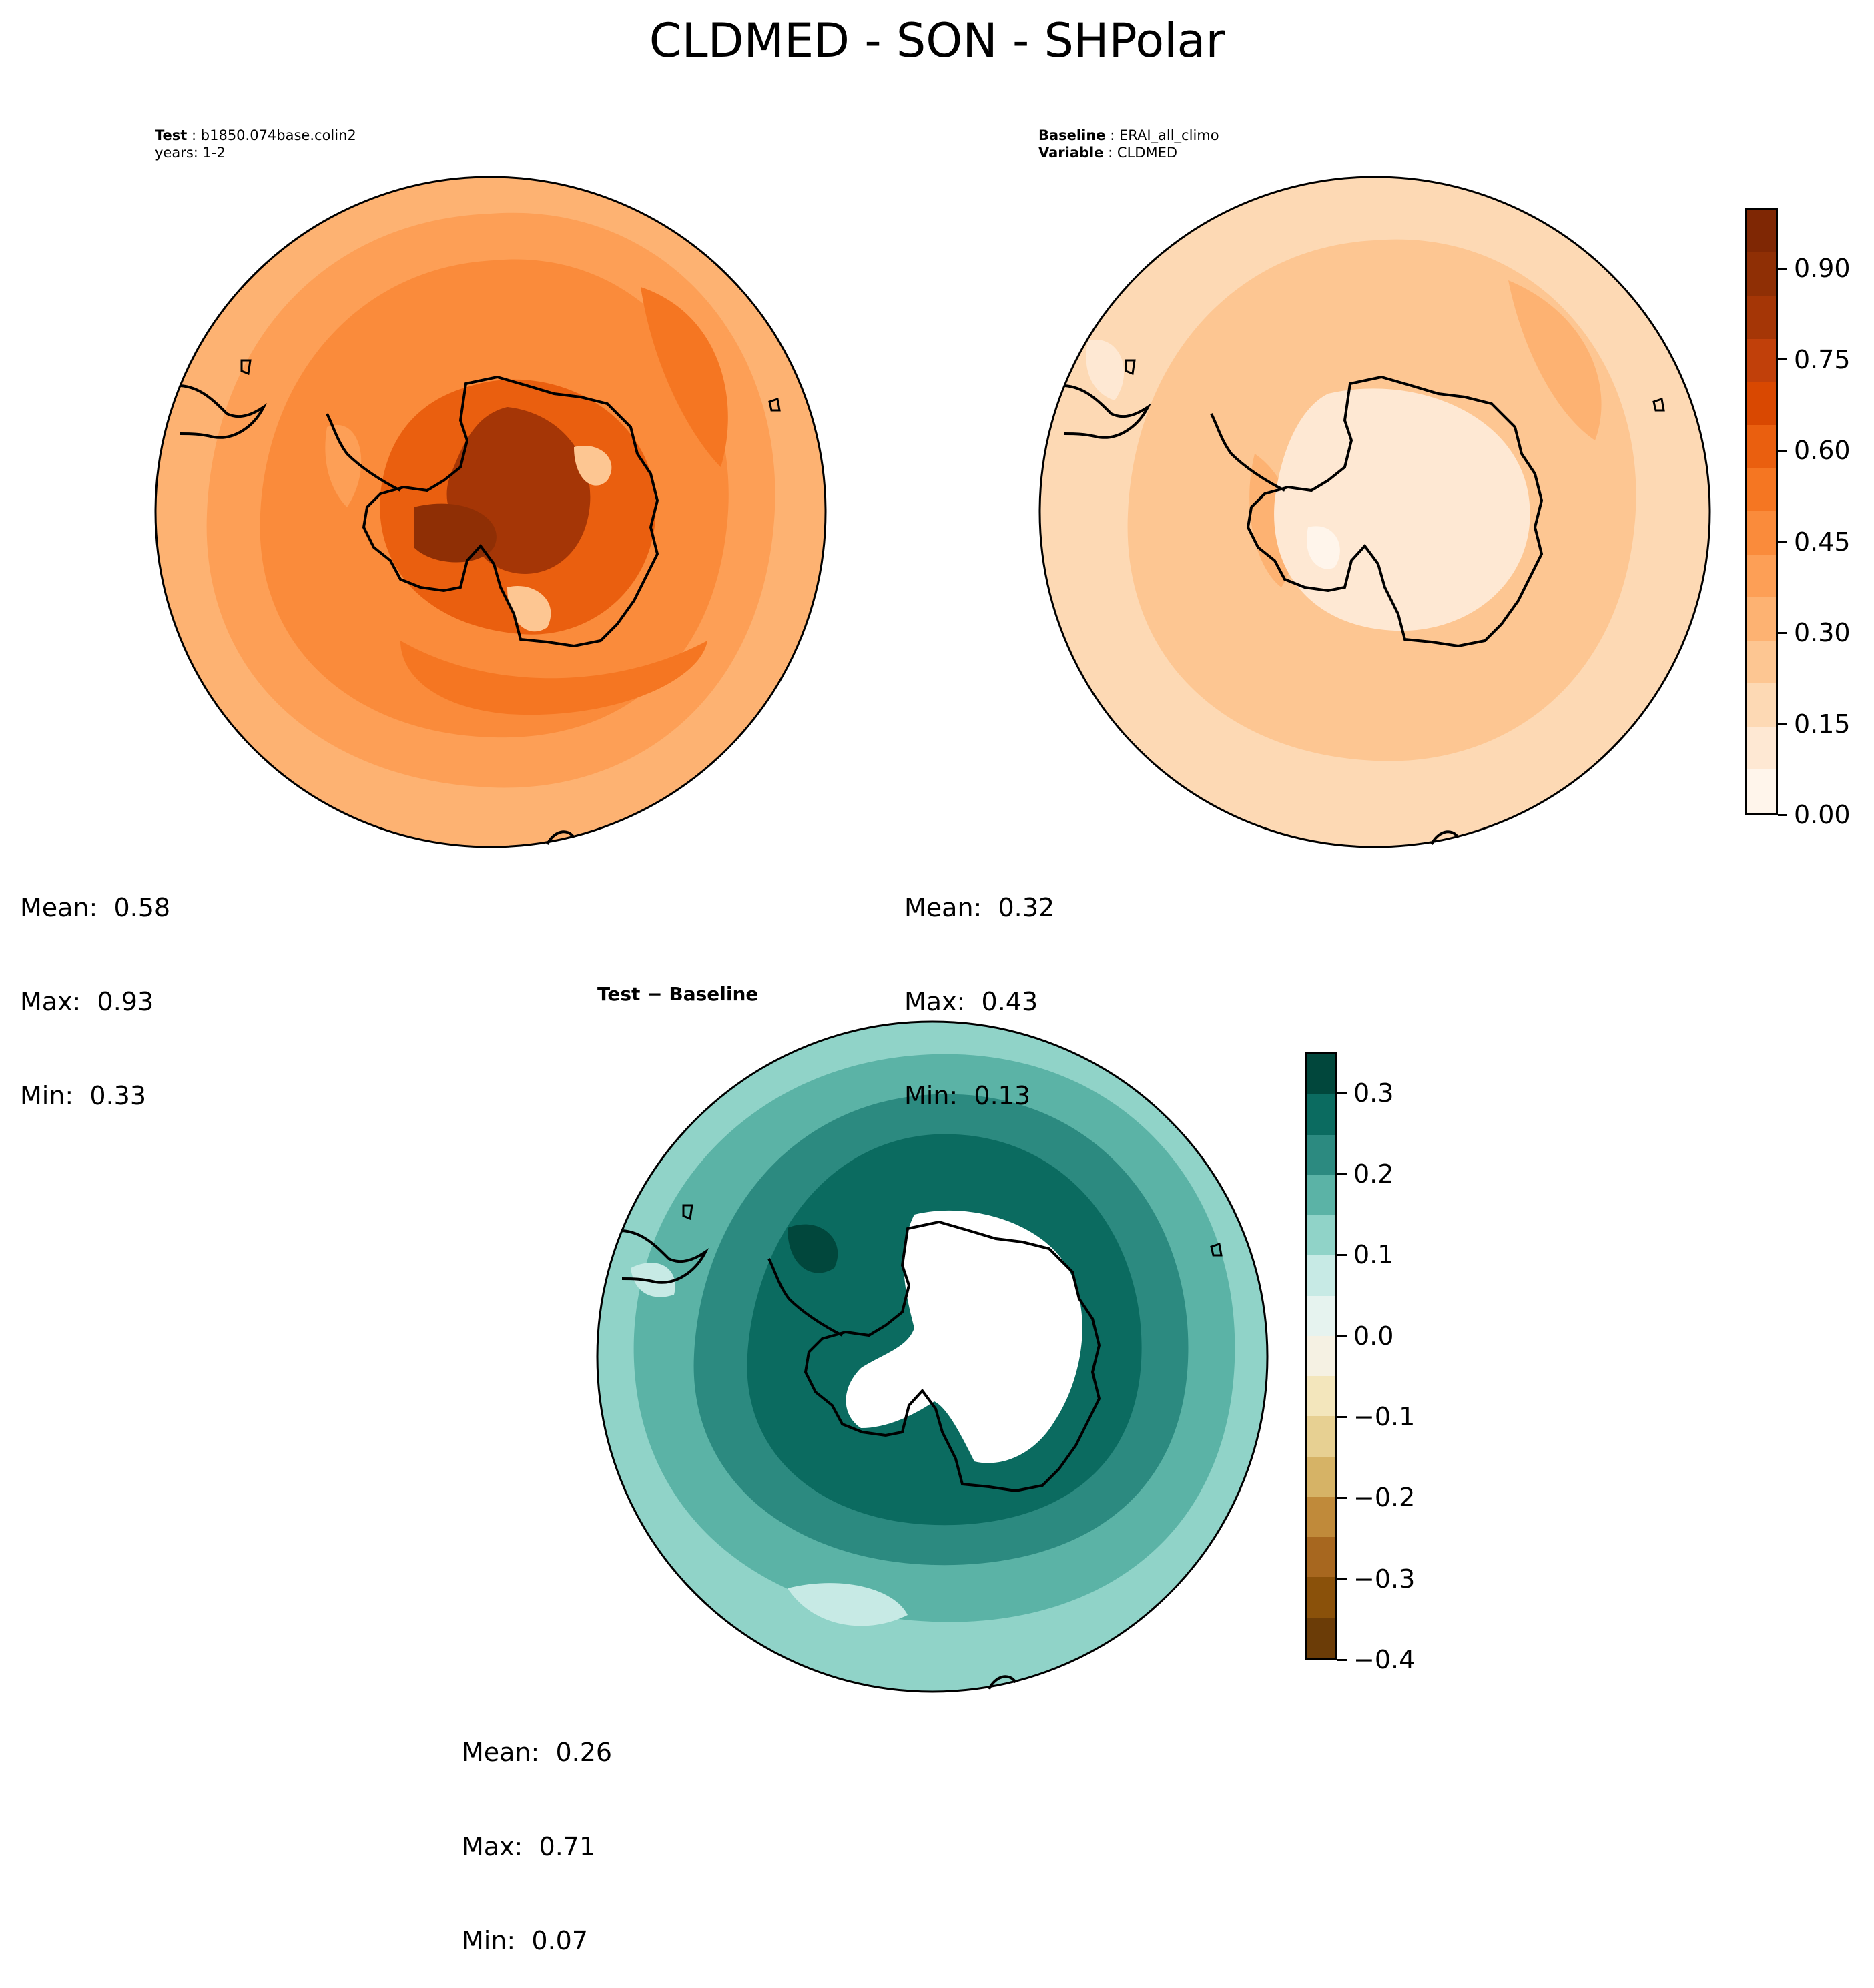 This screenshot has width=1874, height=1988. Describe the element at coordinates (1818, 517) in the screenshot. I see `colorbar-oranges-ticks: 0.00 0.15 0.30 0.45 0.60 0.75 0.90` at that location.